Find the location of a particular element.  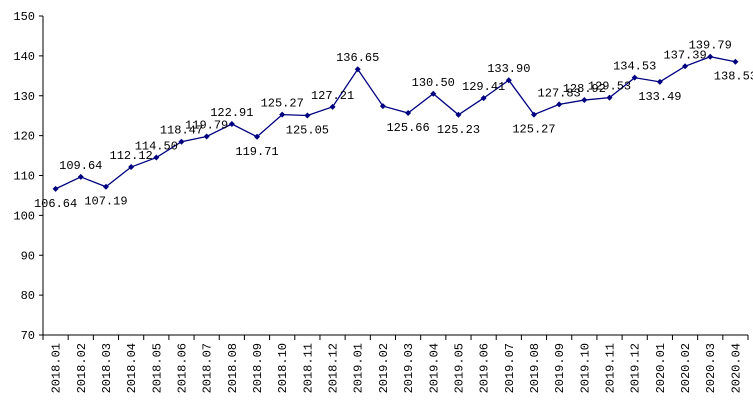

data-label: 134.53 is located at coordinates (634, 67).